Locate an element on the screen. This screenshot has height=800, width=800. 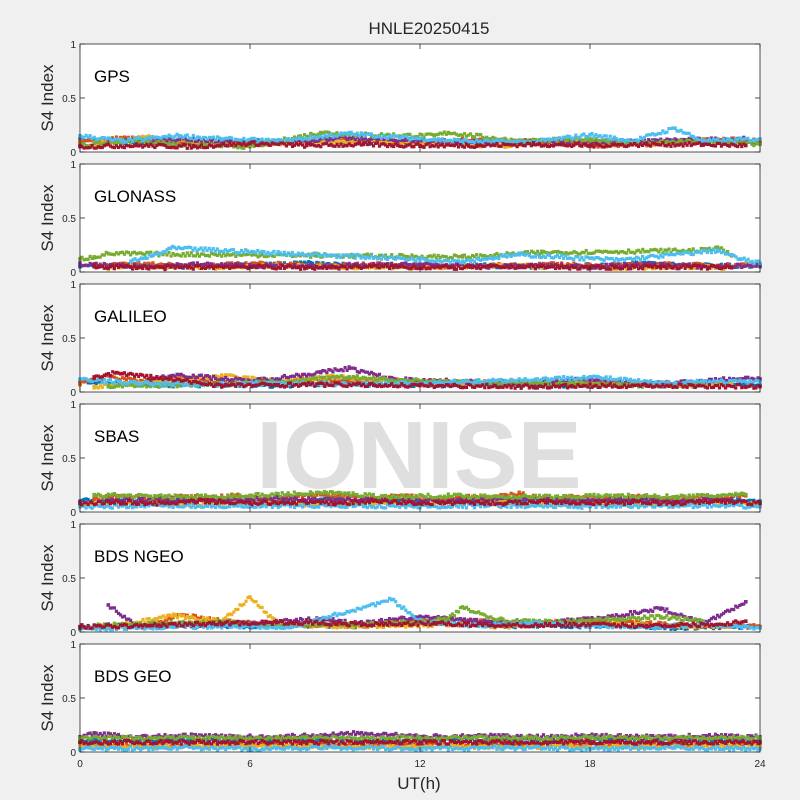
y-tick-label: 0 is located at coordinates (73, 273).